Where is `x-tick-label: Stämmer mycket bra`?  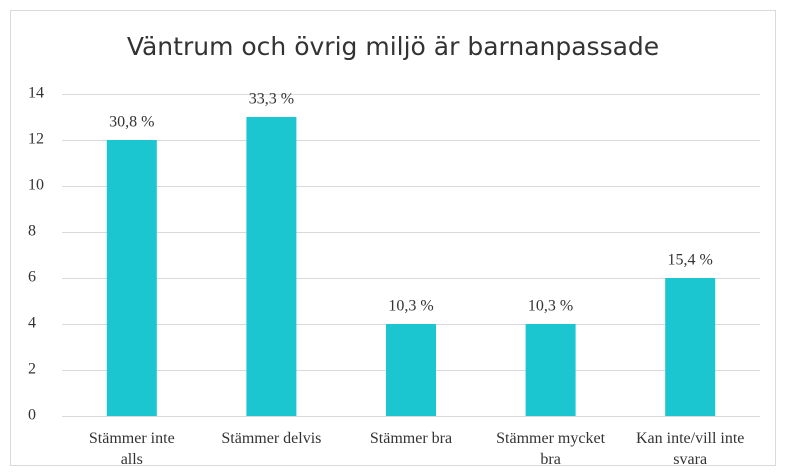 x-tick-label: Stämmer mycket bra is located at coordinates (551, 449).